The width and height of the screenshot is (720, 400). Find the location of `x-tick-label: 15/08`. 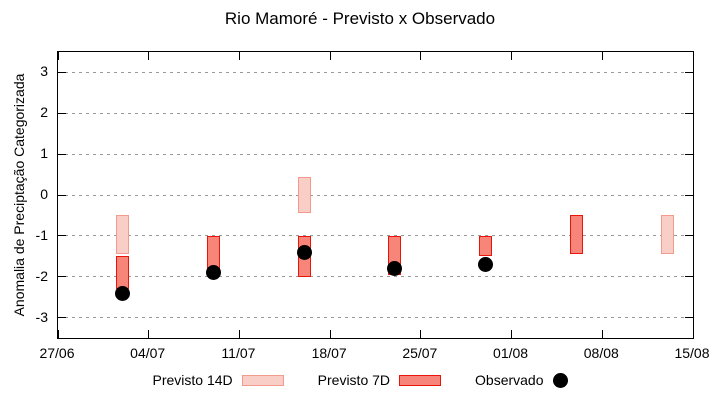

x-tick-label: 15/08 is located at coordinates (692, 353).